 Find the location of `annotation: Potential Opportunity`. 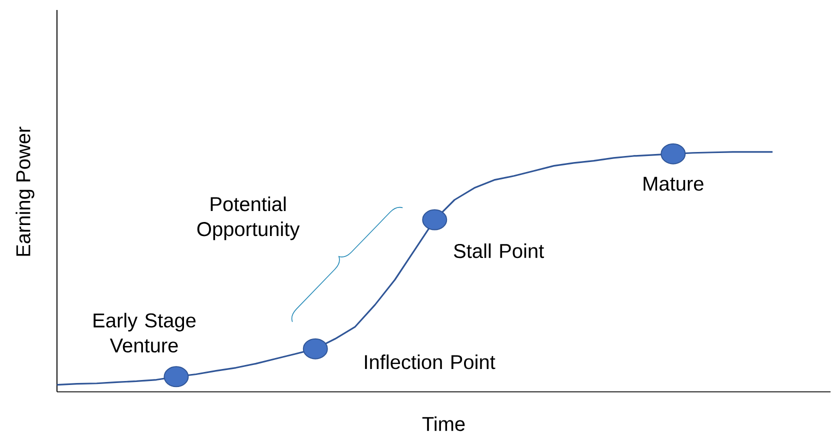

annotation: Potential Opportunity is located at coordinates (248, 218).